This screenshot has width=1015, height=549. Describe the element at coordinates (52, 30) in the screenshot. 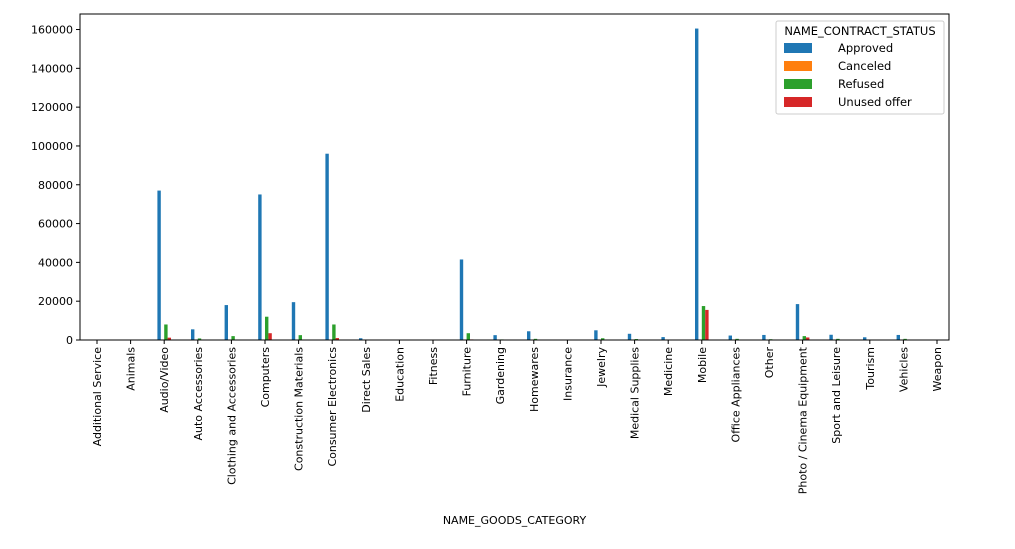

I see `y-tick-label: 160000` at that location.